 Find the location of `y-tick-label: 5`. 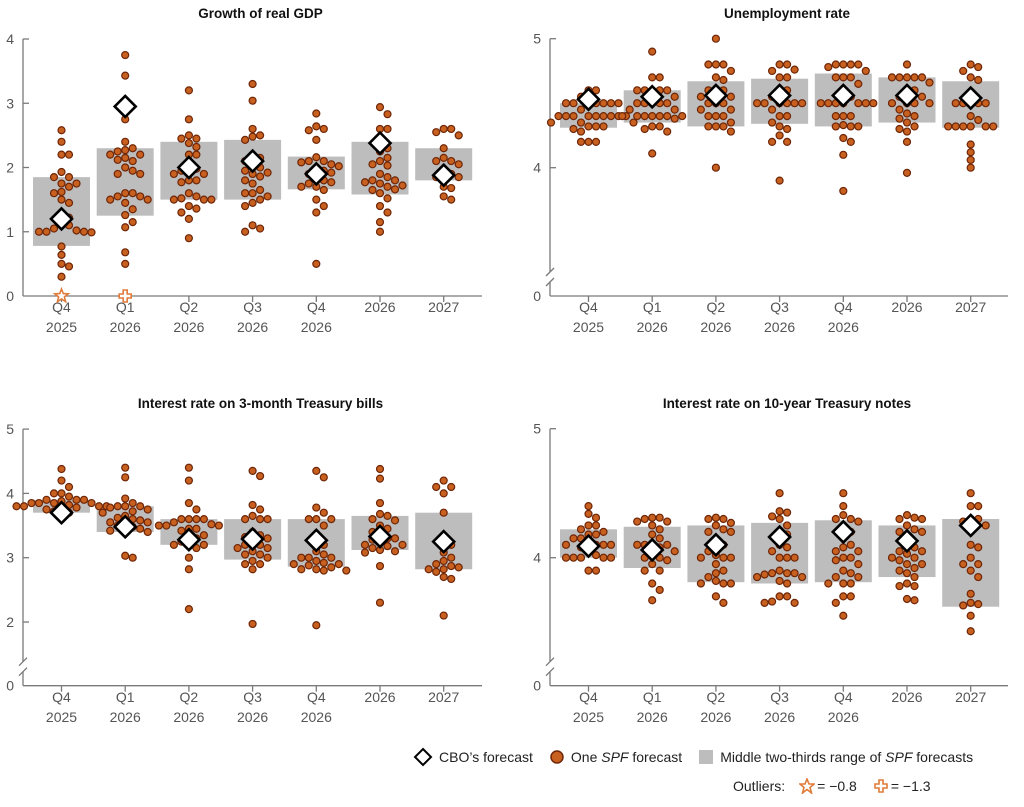

y-tick-label: 5 is located at coordinates (537, 429).